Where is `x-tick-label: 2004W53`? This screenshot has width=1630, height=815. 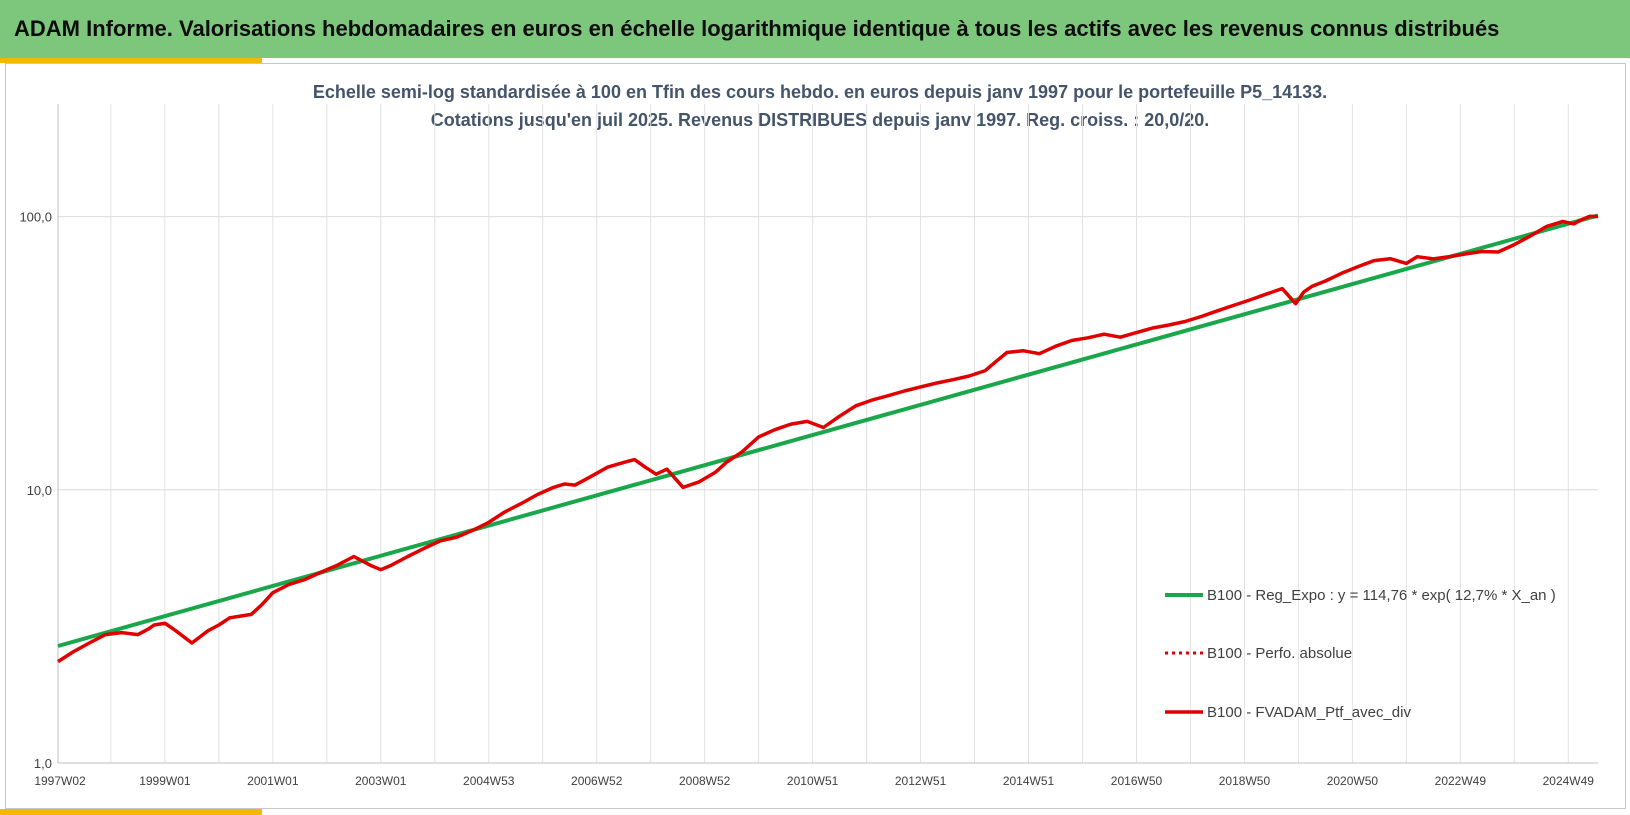
x-tick-label: 2004W53 is located at coordinates (489, 781).